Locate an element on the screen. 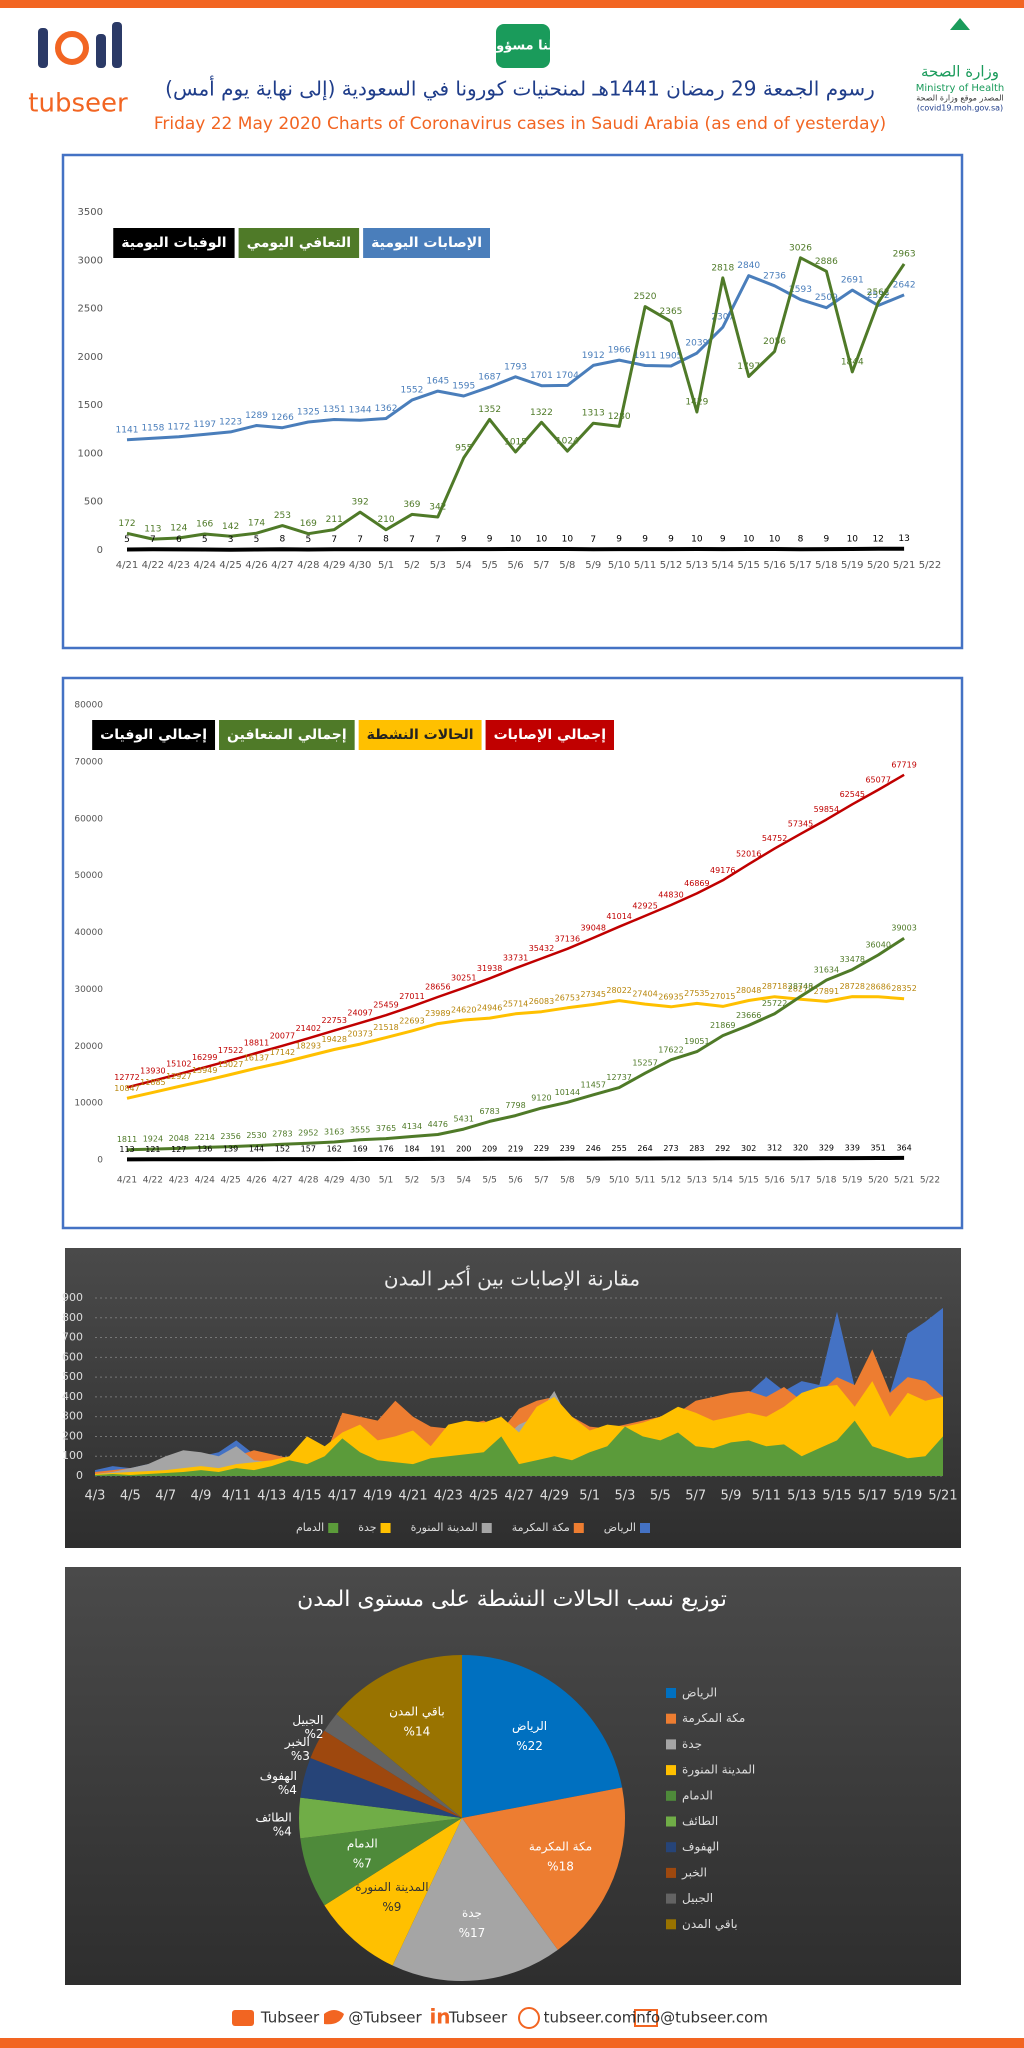 This screenshot has height=2048, width=1024. data-label: 219 is located at coordinates (515, 1148).